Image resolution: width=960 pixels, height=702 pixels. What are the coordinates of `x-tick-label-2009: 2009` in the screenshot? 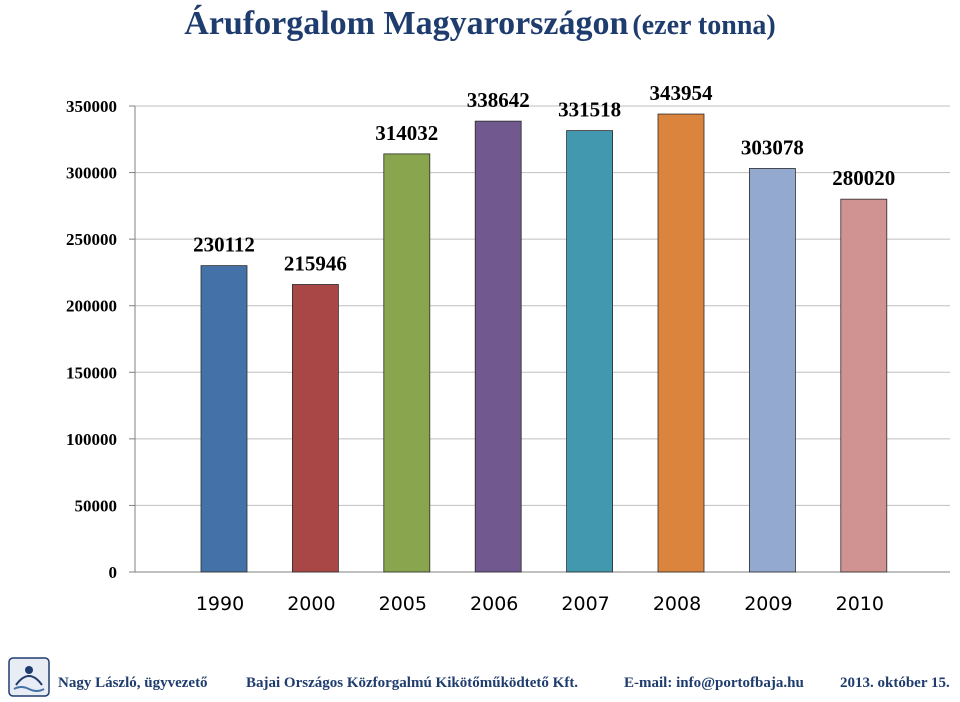 It's located at (768, 604).